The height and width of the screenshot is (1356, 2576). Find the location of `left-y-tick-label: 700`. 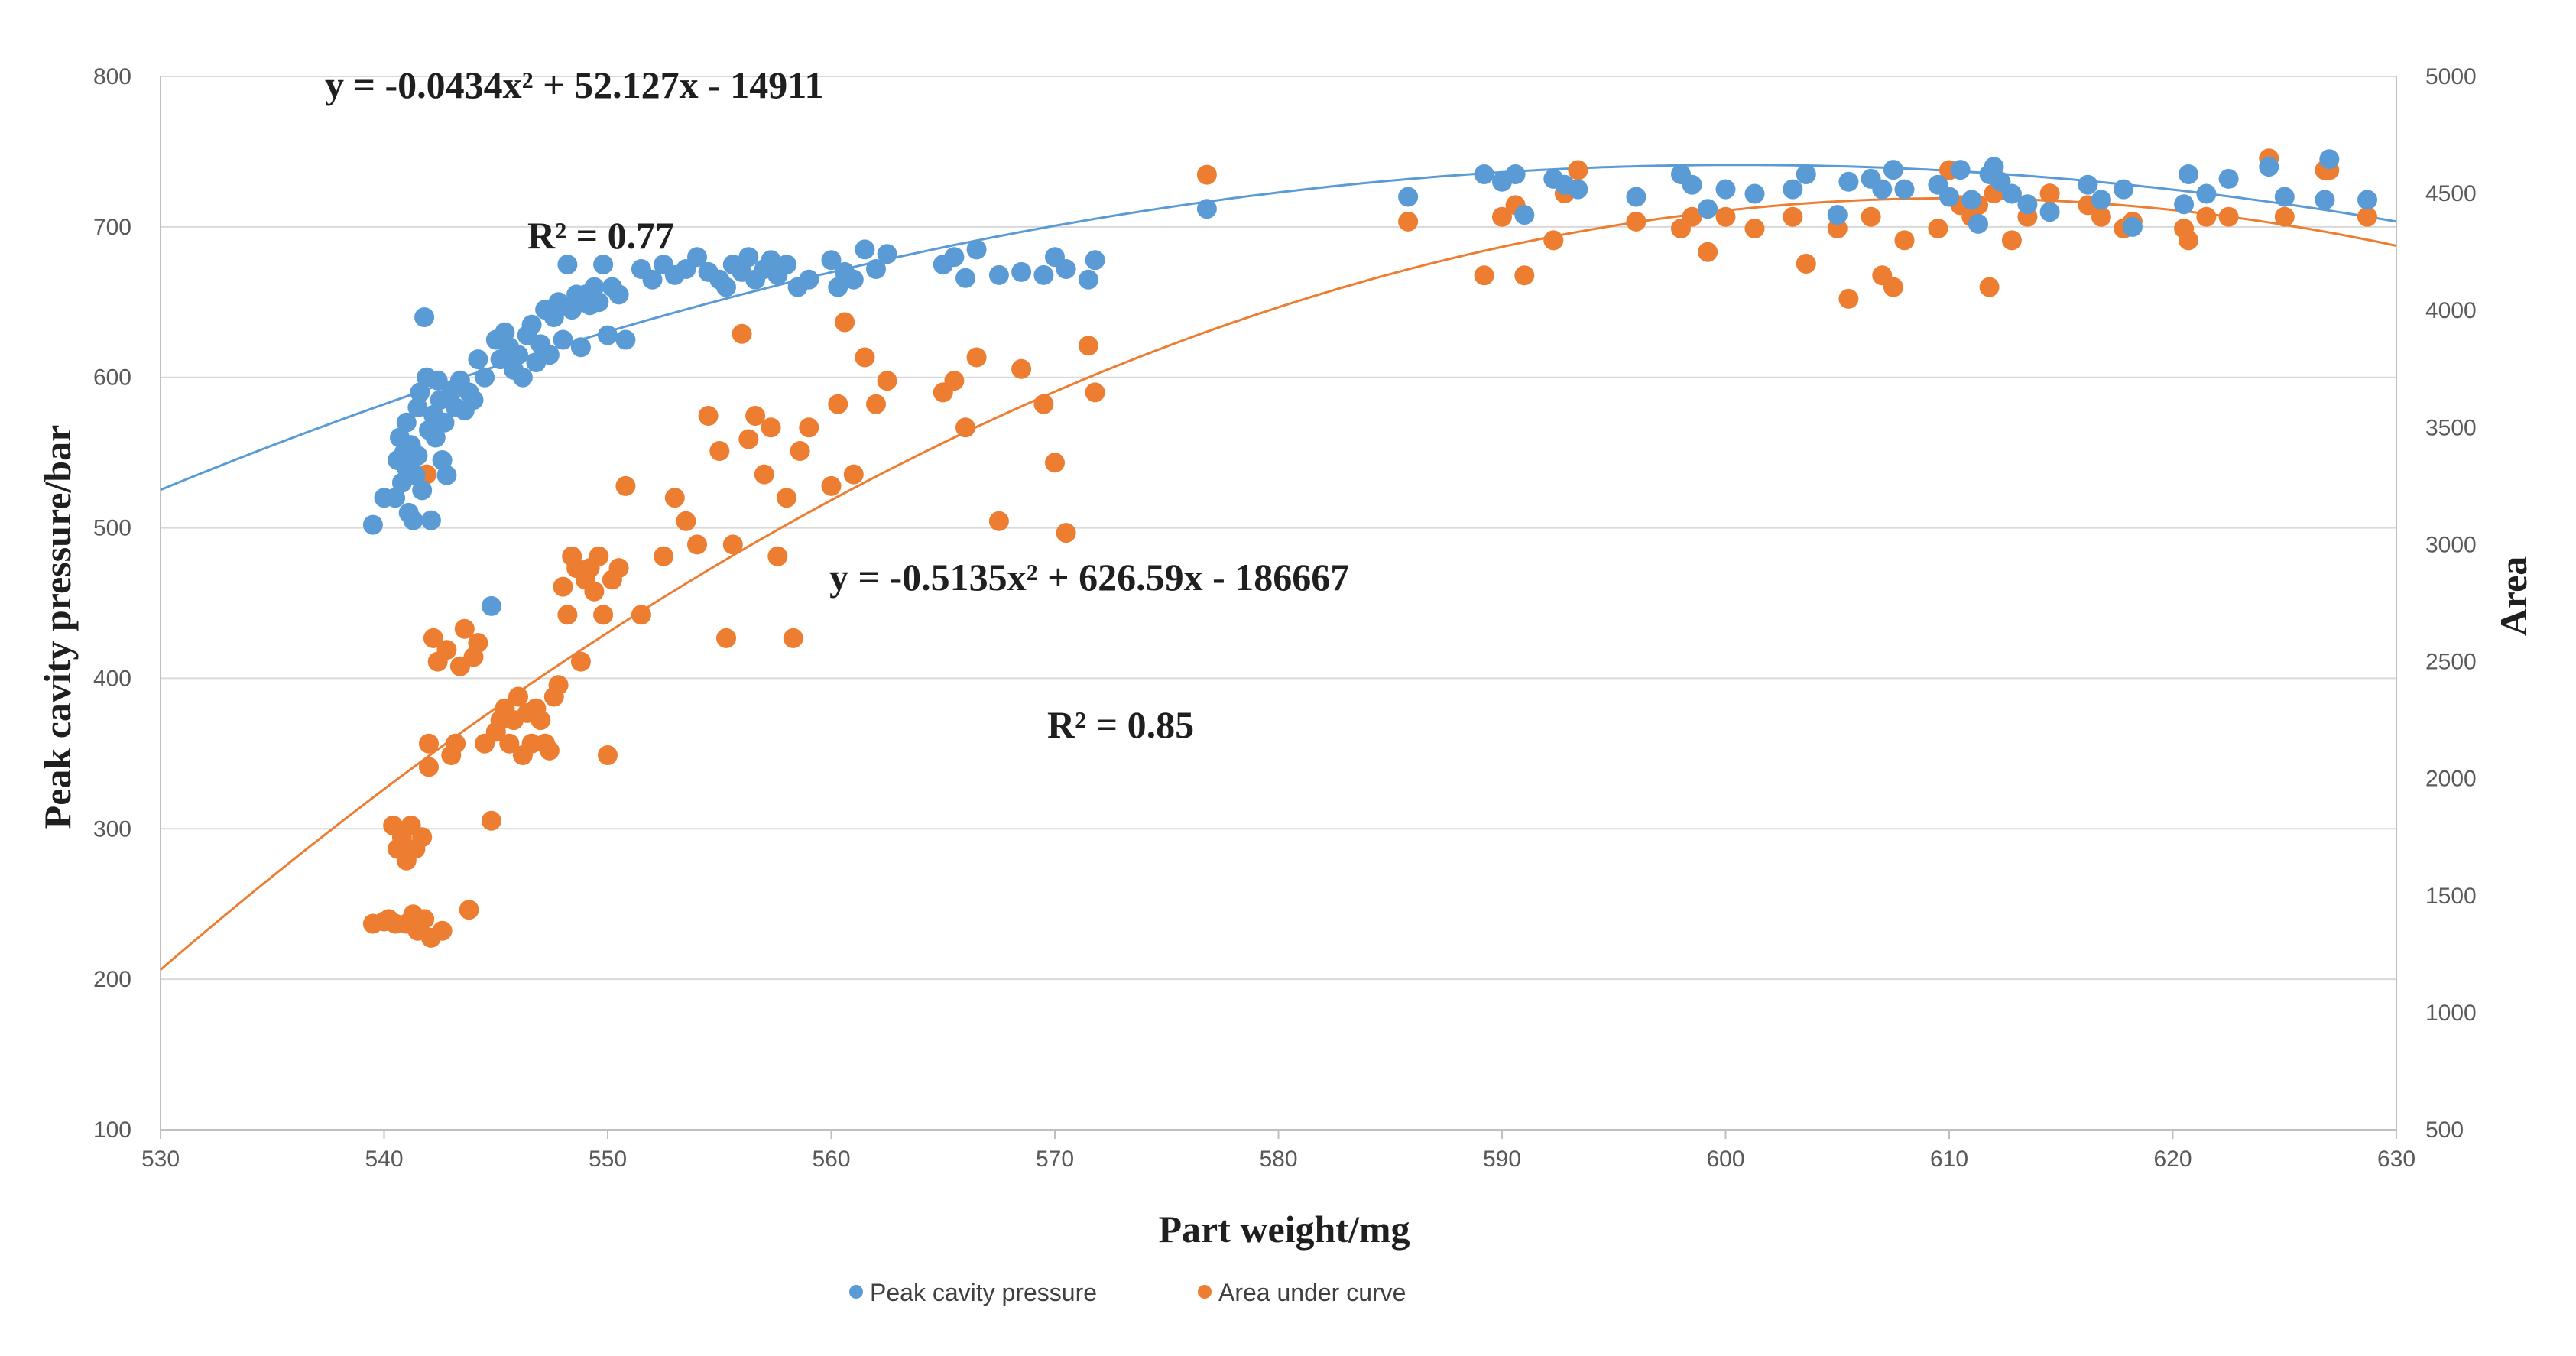

left-y-tick-label: 700 is located at coordinates (112, 227).